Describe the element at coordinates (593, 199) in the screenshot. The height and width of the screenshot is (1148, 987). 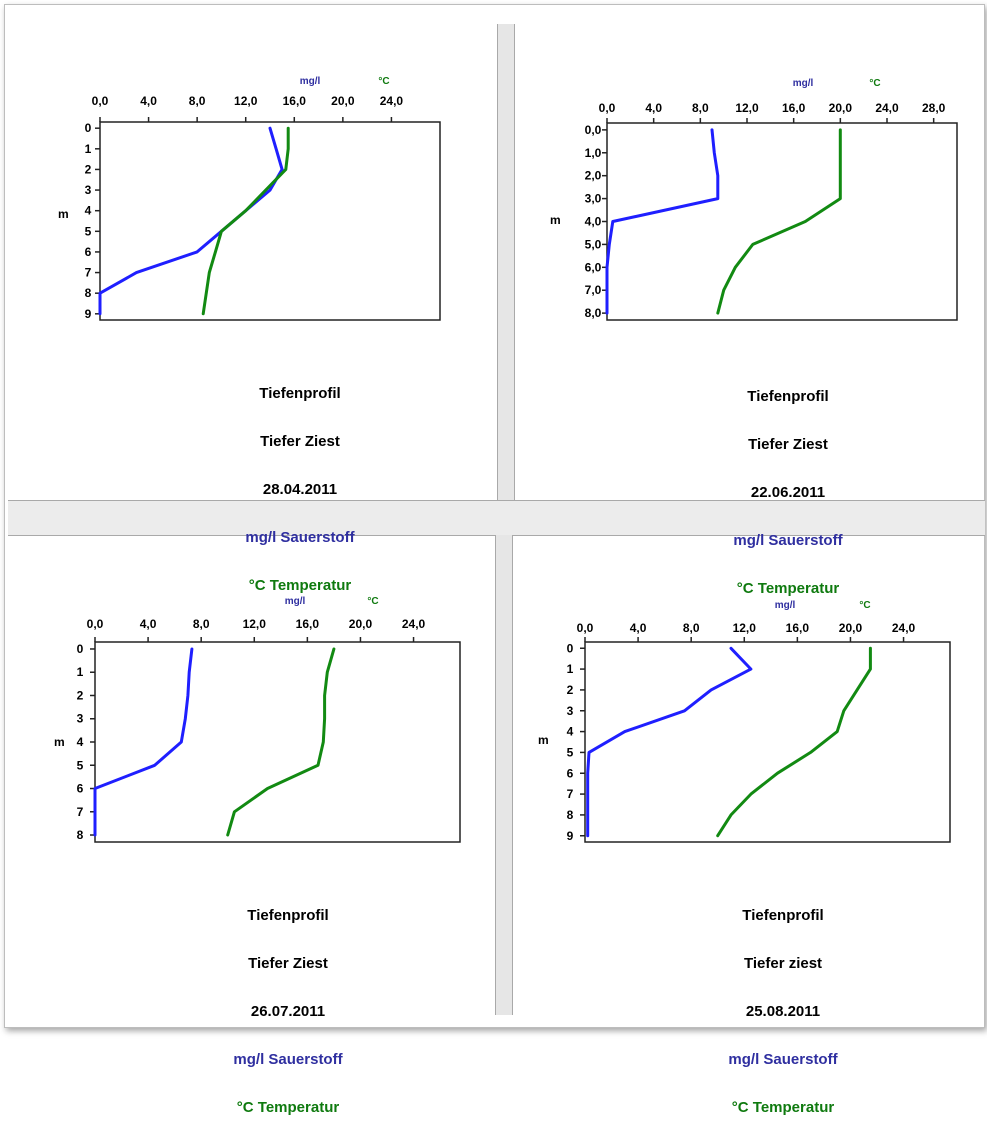
I see `y-tick-label: 3,0` at that location.